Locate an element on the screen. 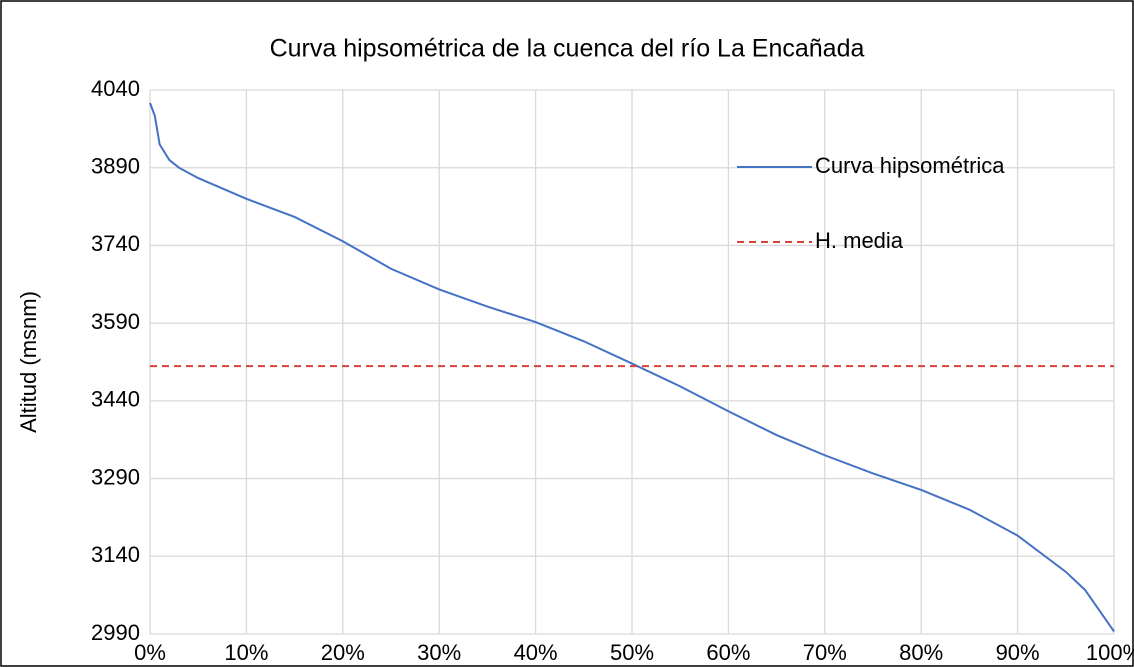 The width and height of the screenshot is (1134, 667). x-tick-label: 50% is located at coordinates (632, 652).